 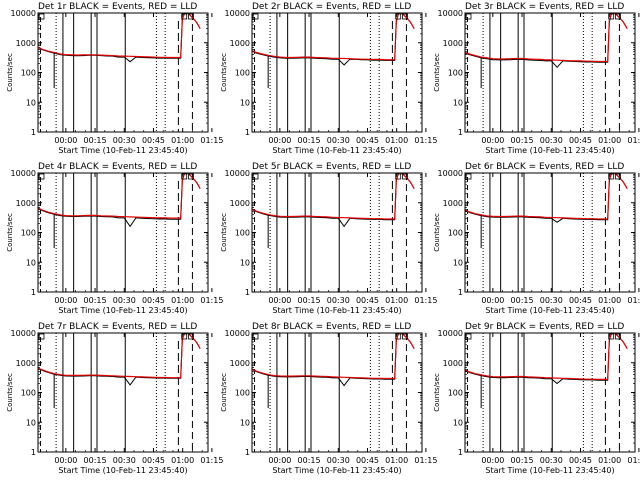 I want to click on panel-title: Det 2r BLACK = Events, RED = LLD, so click(x=331, y=7).